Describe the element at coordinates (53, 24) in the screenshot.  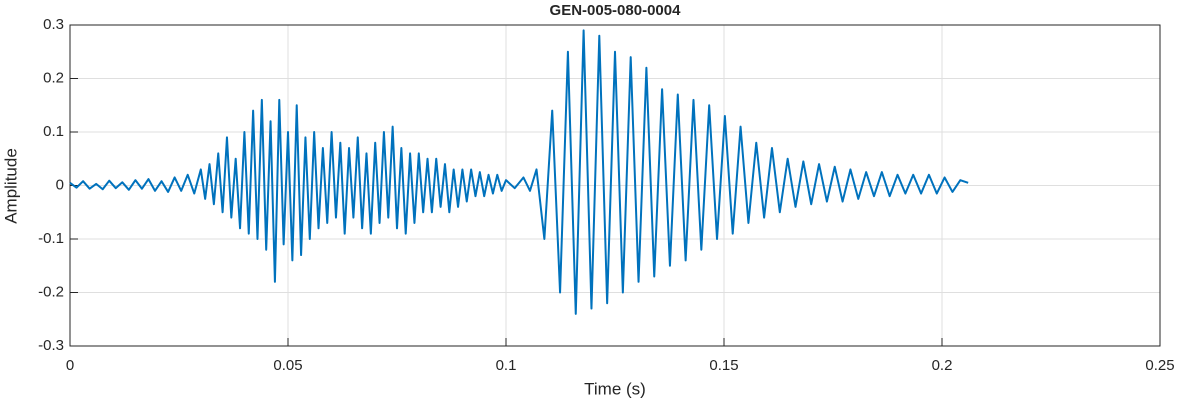
I see `y-tick-label: 0.3` at that location.